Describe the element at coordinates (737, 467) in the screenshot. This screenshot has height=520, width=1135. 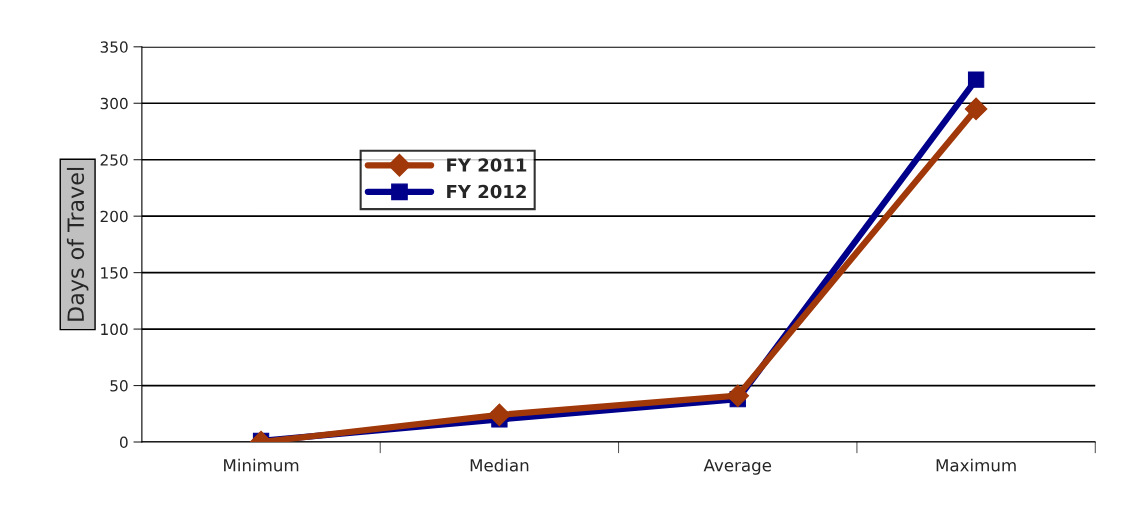
I see `x-tick-label: Average` at that location.